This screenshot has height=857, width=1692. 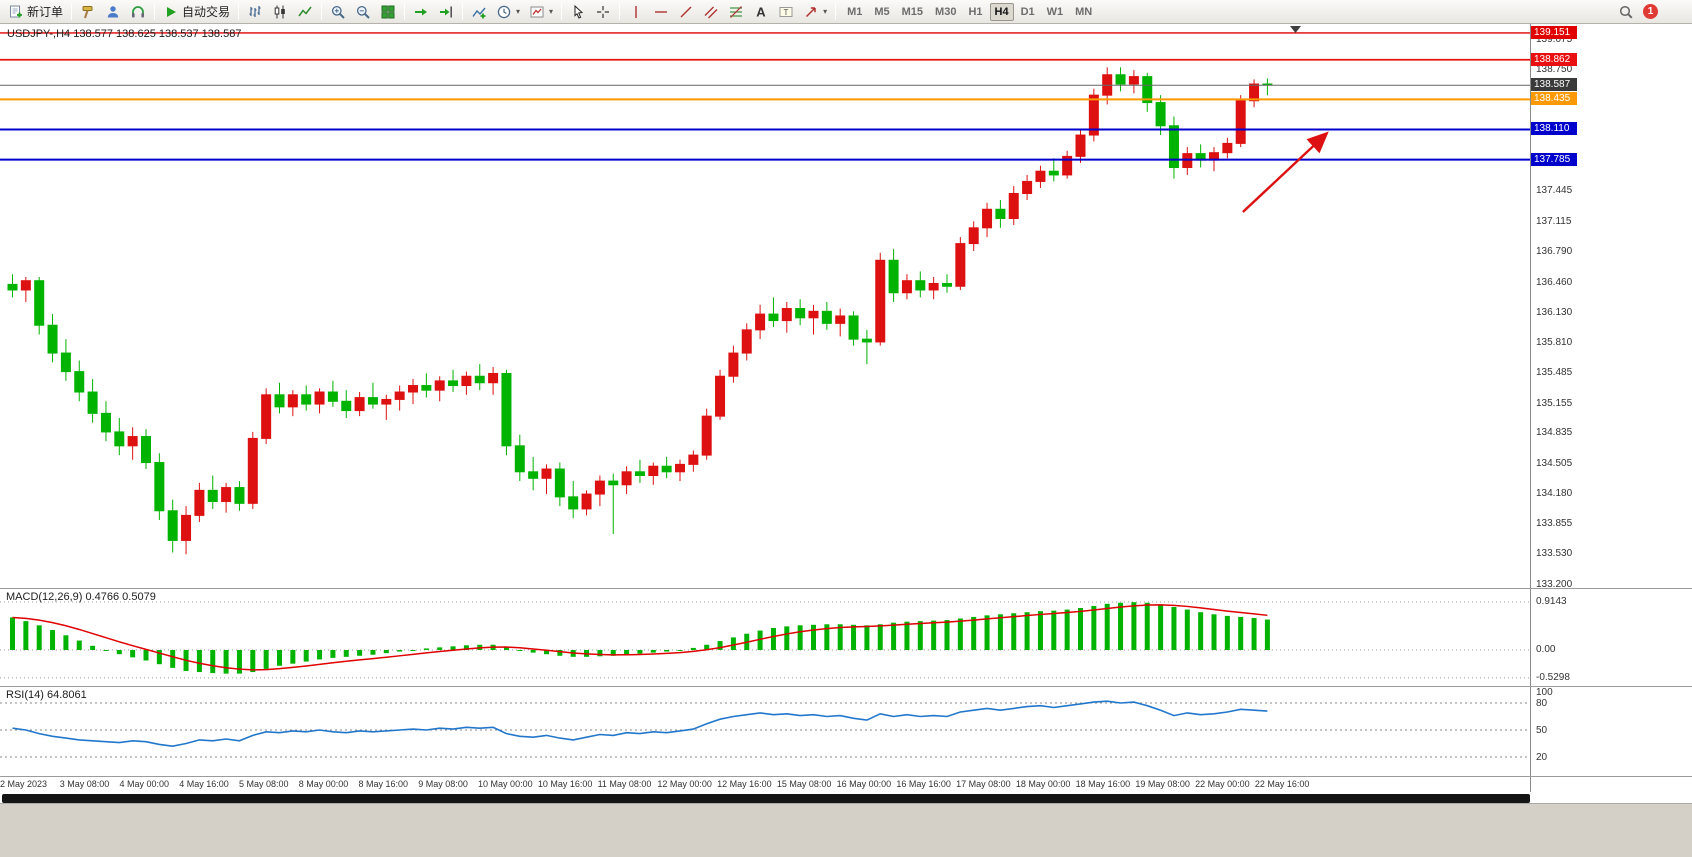 I want to click on autotrade-button: 自动交易, so click(x=196, y=12).